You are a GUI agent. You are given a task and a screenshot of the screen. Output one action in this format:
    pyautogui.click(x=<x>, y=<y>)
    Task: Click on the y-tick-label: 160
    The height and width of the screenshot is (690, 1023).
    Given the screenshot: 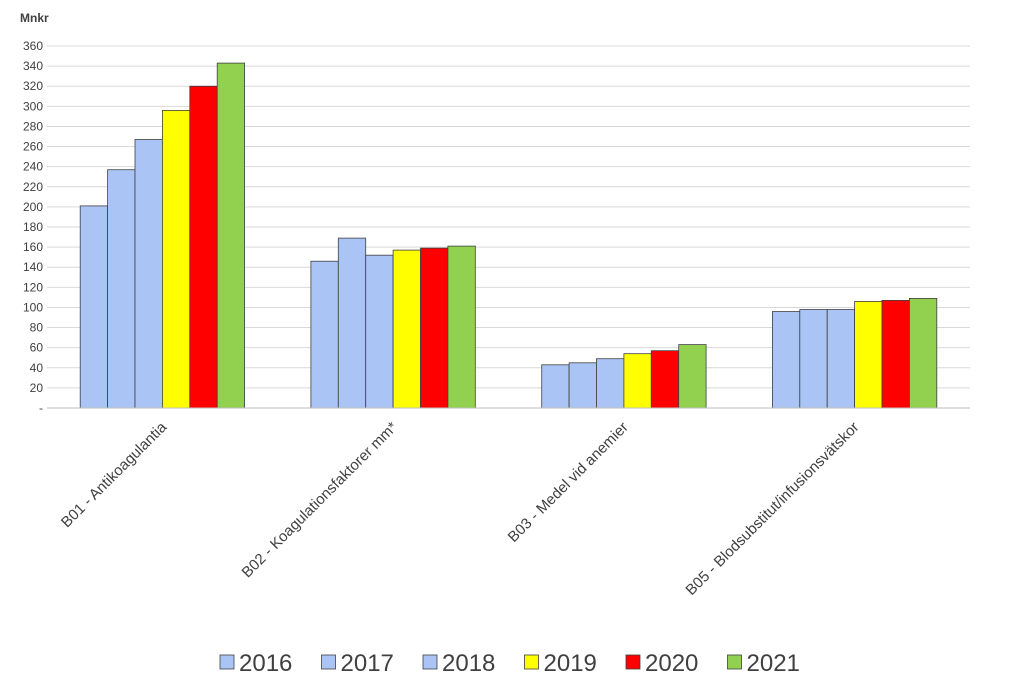 What is the action you would take?
    pyautogui.click(x=33, y=247)
    